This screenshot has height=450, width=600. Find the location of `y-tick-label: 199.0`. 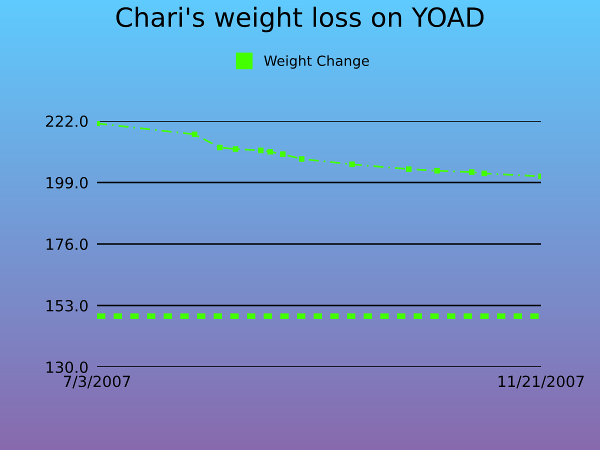

y-tick-label: 199.0 is located at coordinates (67, 182).